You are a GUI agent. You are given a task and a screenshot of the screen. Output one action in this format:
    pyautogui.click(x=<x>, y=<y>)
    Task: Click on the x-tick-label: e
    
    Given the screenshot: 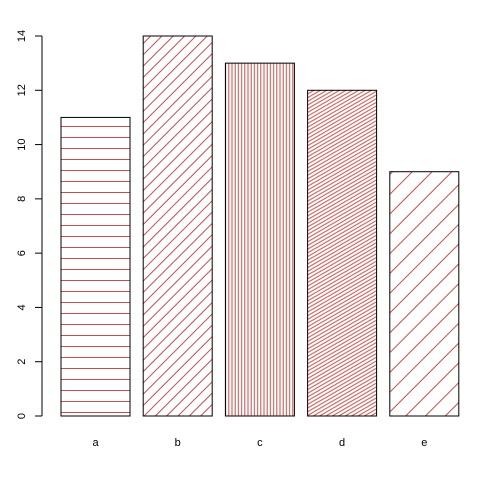 What is the action you would take?
    pyautogui.click(x=424, y=443)
    